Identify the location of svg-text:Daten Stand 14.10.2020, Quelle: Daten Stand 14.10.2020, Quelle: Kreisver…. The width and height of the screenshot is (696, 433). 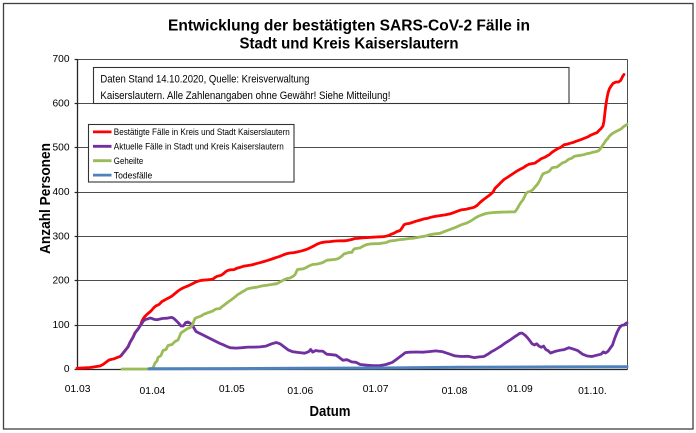
(204, 79).